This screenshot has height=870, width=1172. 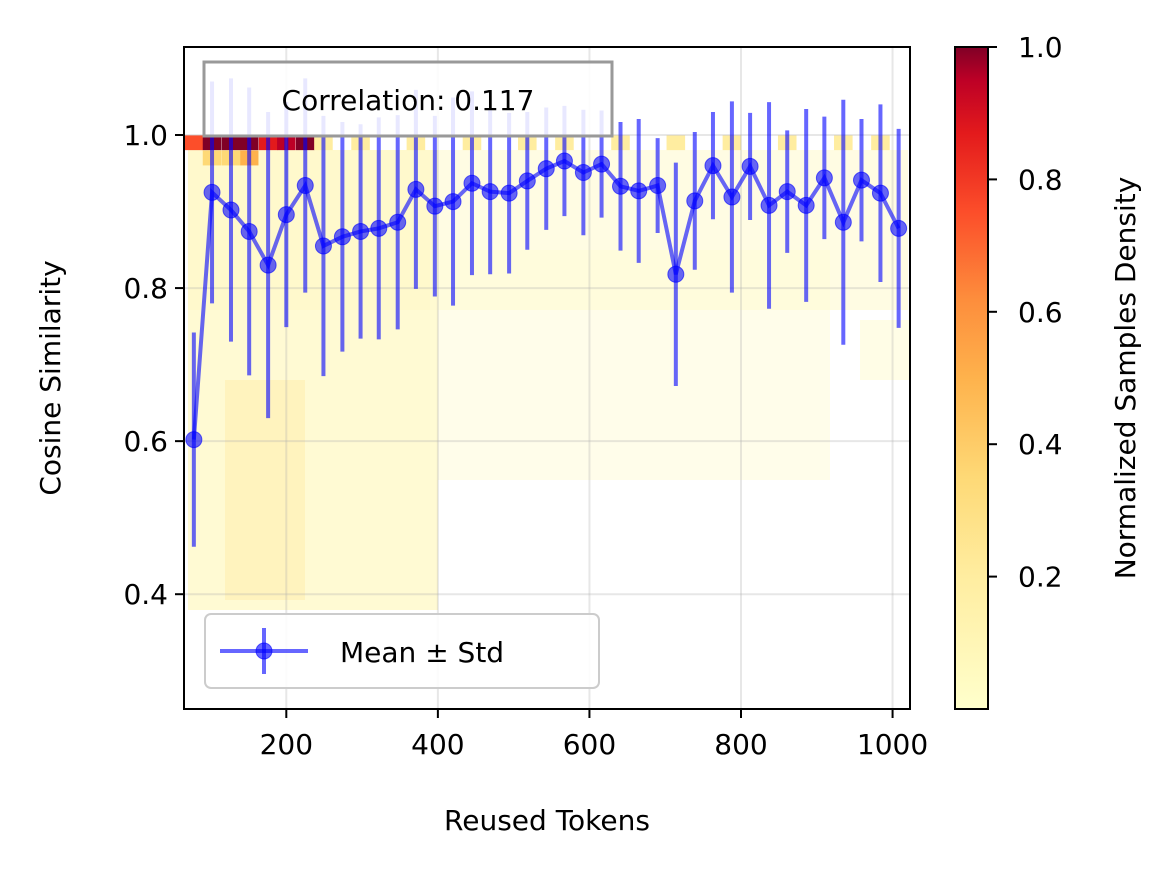 What do you see at coordinates (286, 744) in the screenshot?
I see `x-tick-label: 200` at bounding box center [286, 744].